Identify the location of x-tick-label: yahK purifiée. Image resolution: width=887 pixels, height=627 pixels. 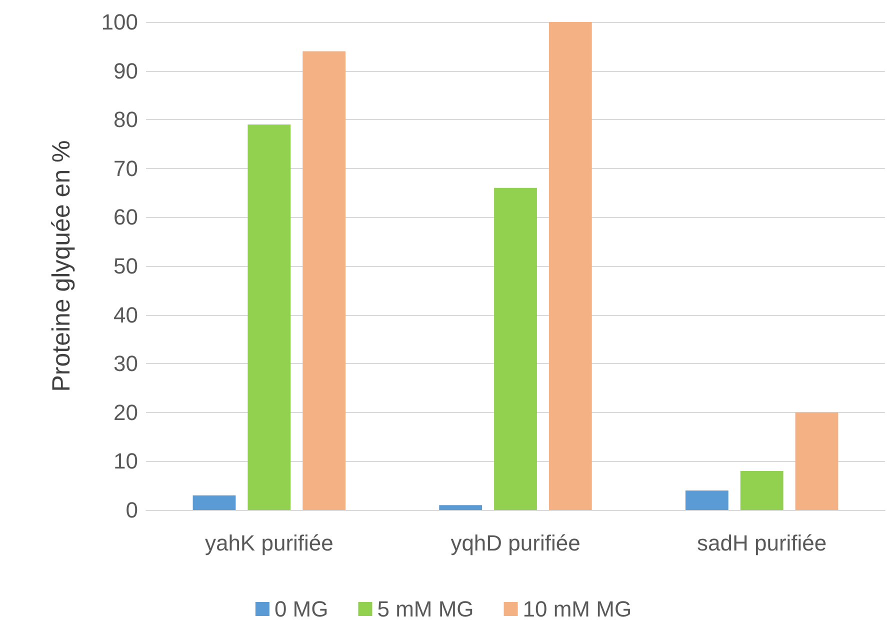
(269, 543).